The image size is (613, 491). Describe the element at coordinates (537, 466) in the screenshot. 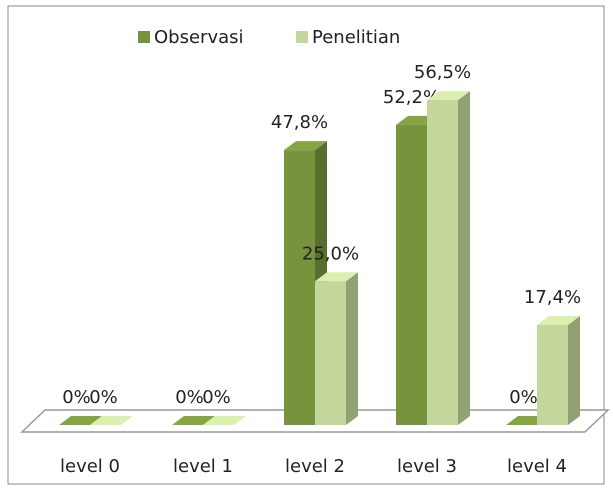

I see `x-tick-label: level 4` at that location.